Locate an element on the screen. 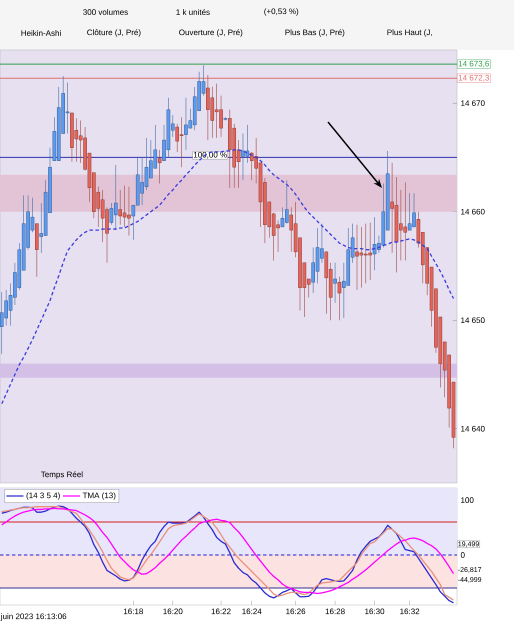 The image size is (514, 639). y-tick-label: 14 660 is located at coordinates (473, 211).